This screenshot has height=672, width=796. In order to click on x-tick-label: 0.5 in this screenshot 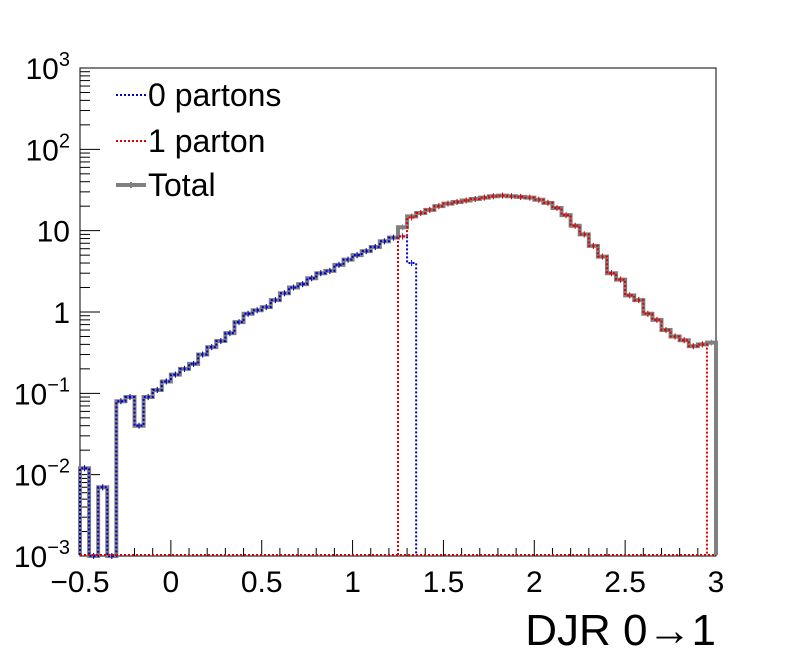, I will do `click(262, 582)`.